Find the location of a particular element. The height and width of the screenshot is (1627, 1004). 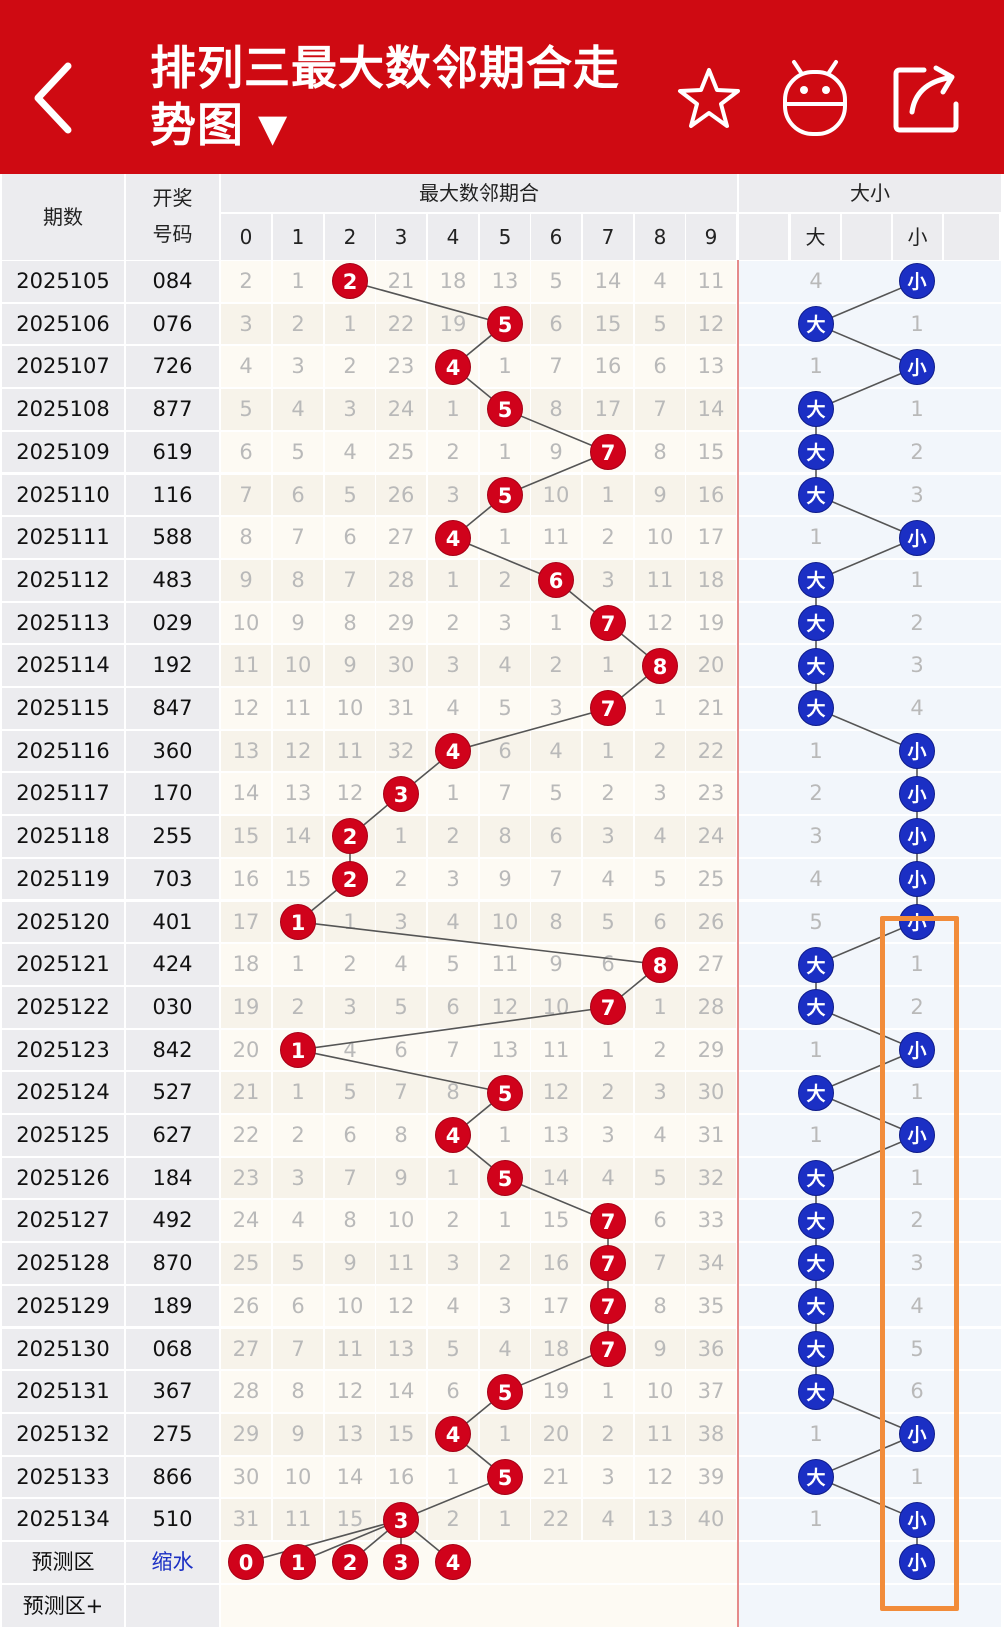

hit-ball: 8 is located at coordinates (660, 964).